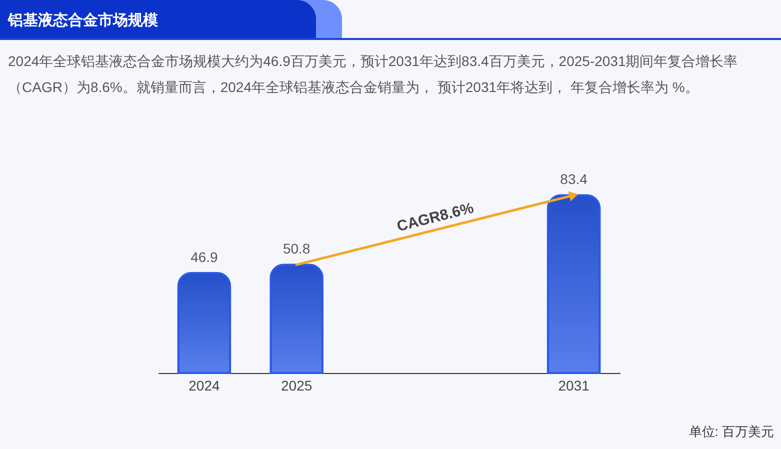 The height and width of the screenshot is (449, 781). Describe the element at coordinates (296, 248) in the screenshot. I see `data-label: 50.8` at that location.